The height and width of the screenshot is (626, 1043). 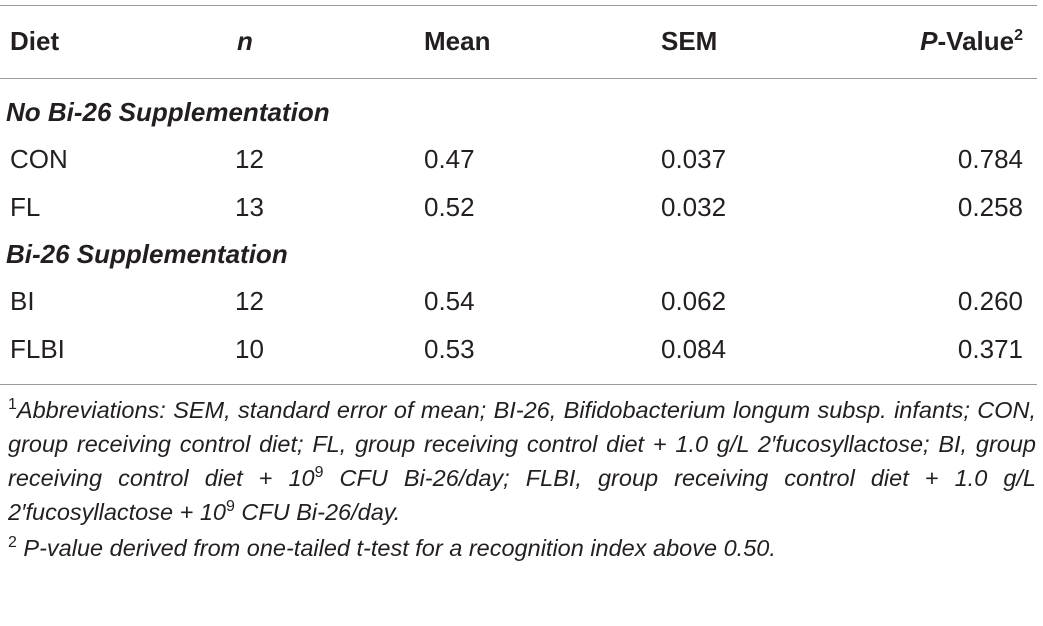 What do you see at coordinates (518, 5) in the screenshot?
I see `table-top-rule` at bounding box center [518, 5].